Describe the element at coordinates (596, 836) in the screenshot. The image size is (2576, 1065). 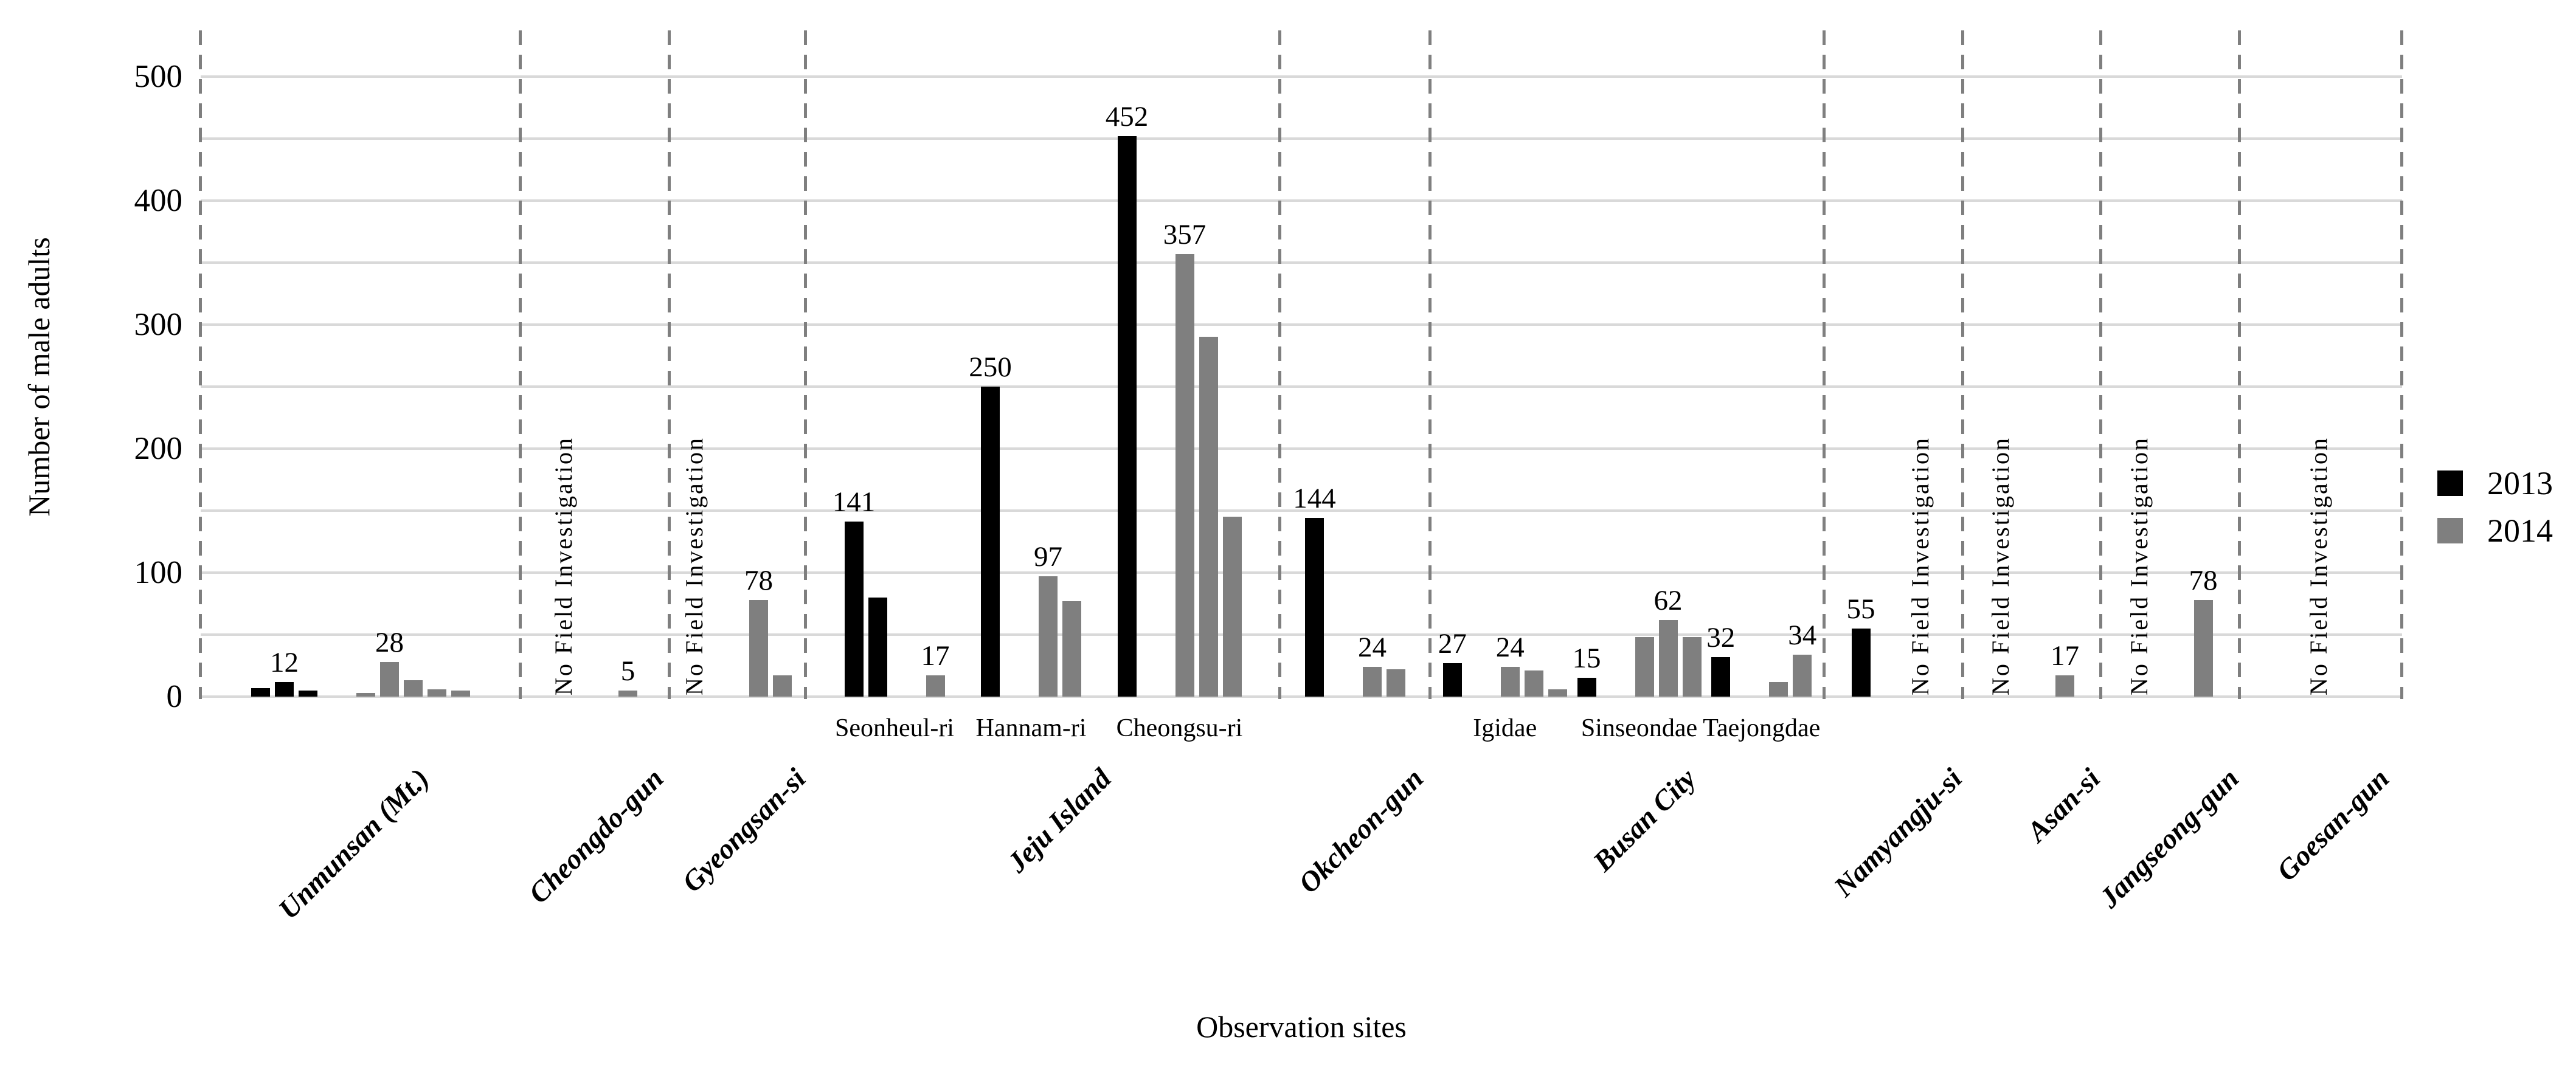
I see `site-label: Cheongdo-gun` at that location.